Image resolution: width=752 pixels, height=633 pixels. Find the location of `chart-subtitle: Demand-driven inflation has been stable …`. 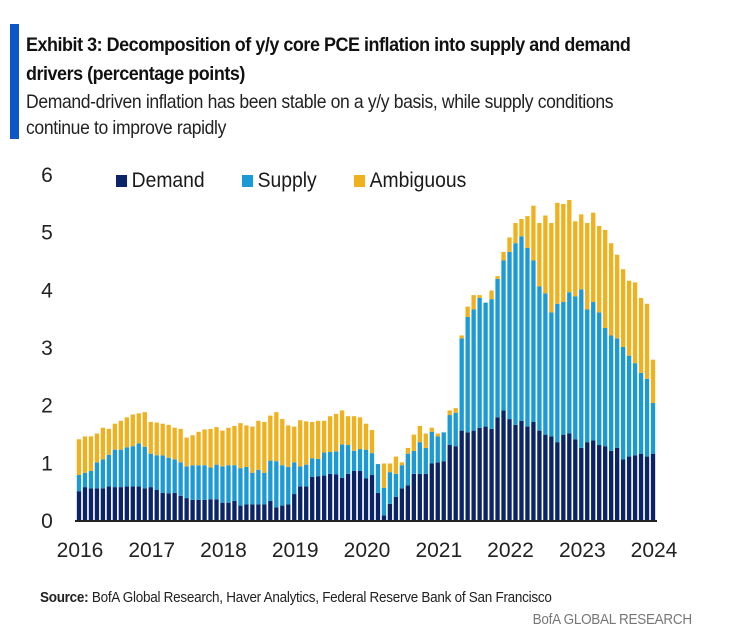

chart-subtitle: Demand-driven inflation has been stable … is located at coordinates (320, 115).